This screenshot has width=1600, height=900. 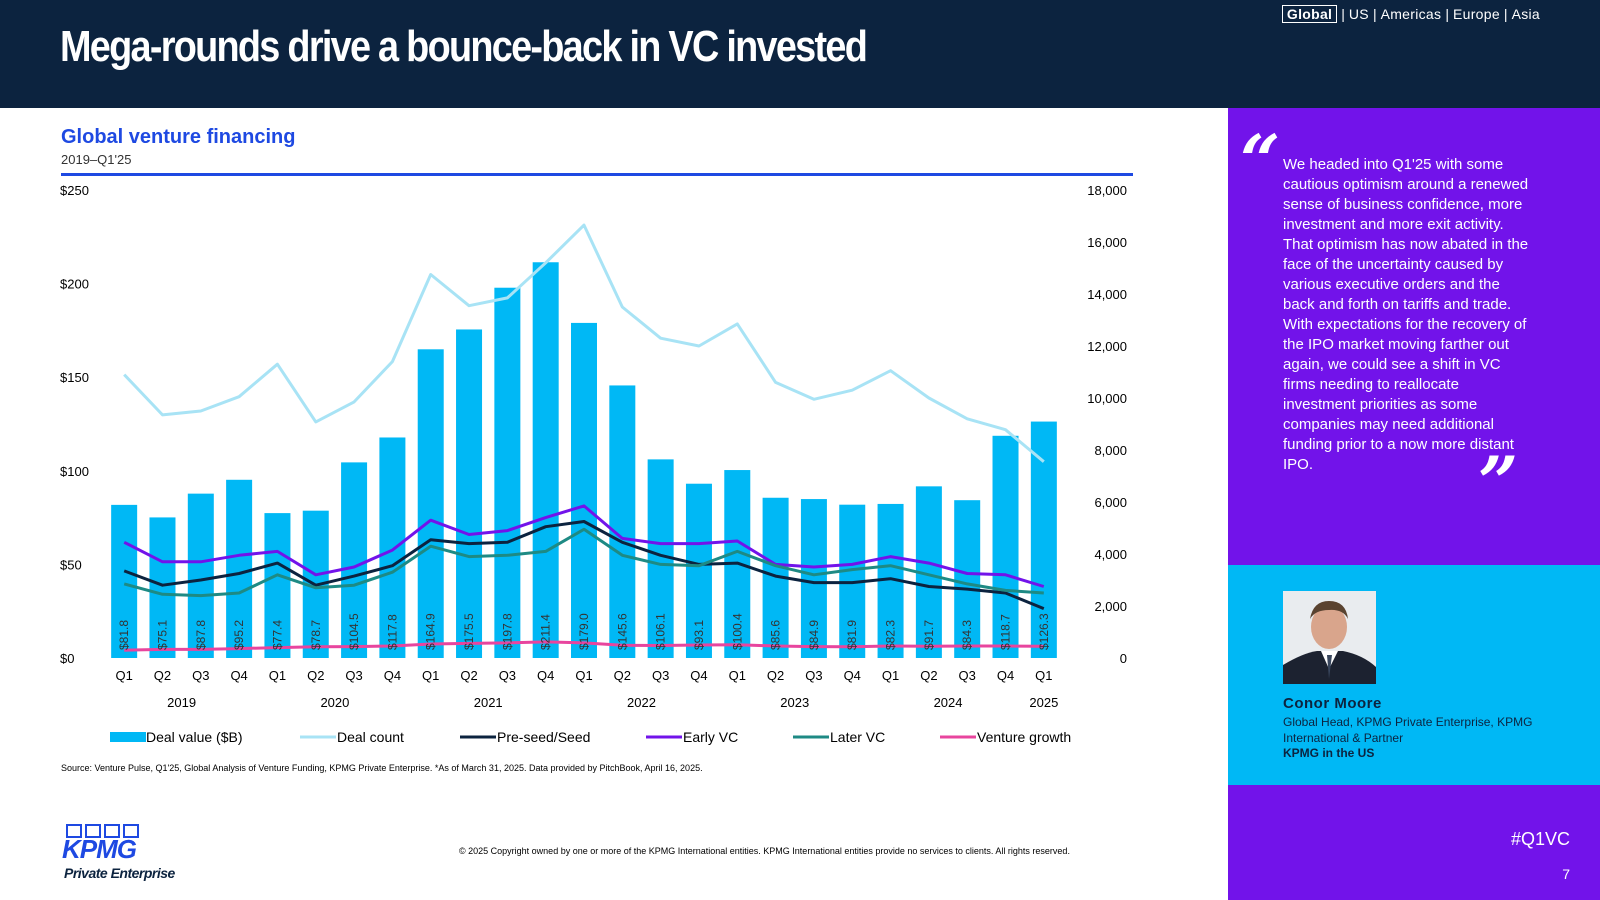 What do you see at coordinates (1107, 242) in the screenshot?
I see `right-axis-tick-label: 16,000` at bounding box center [1107, 242].